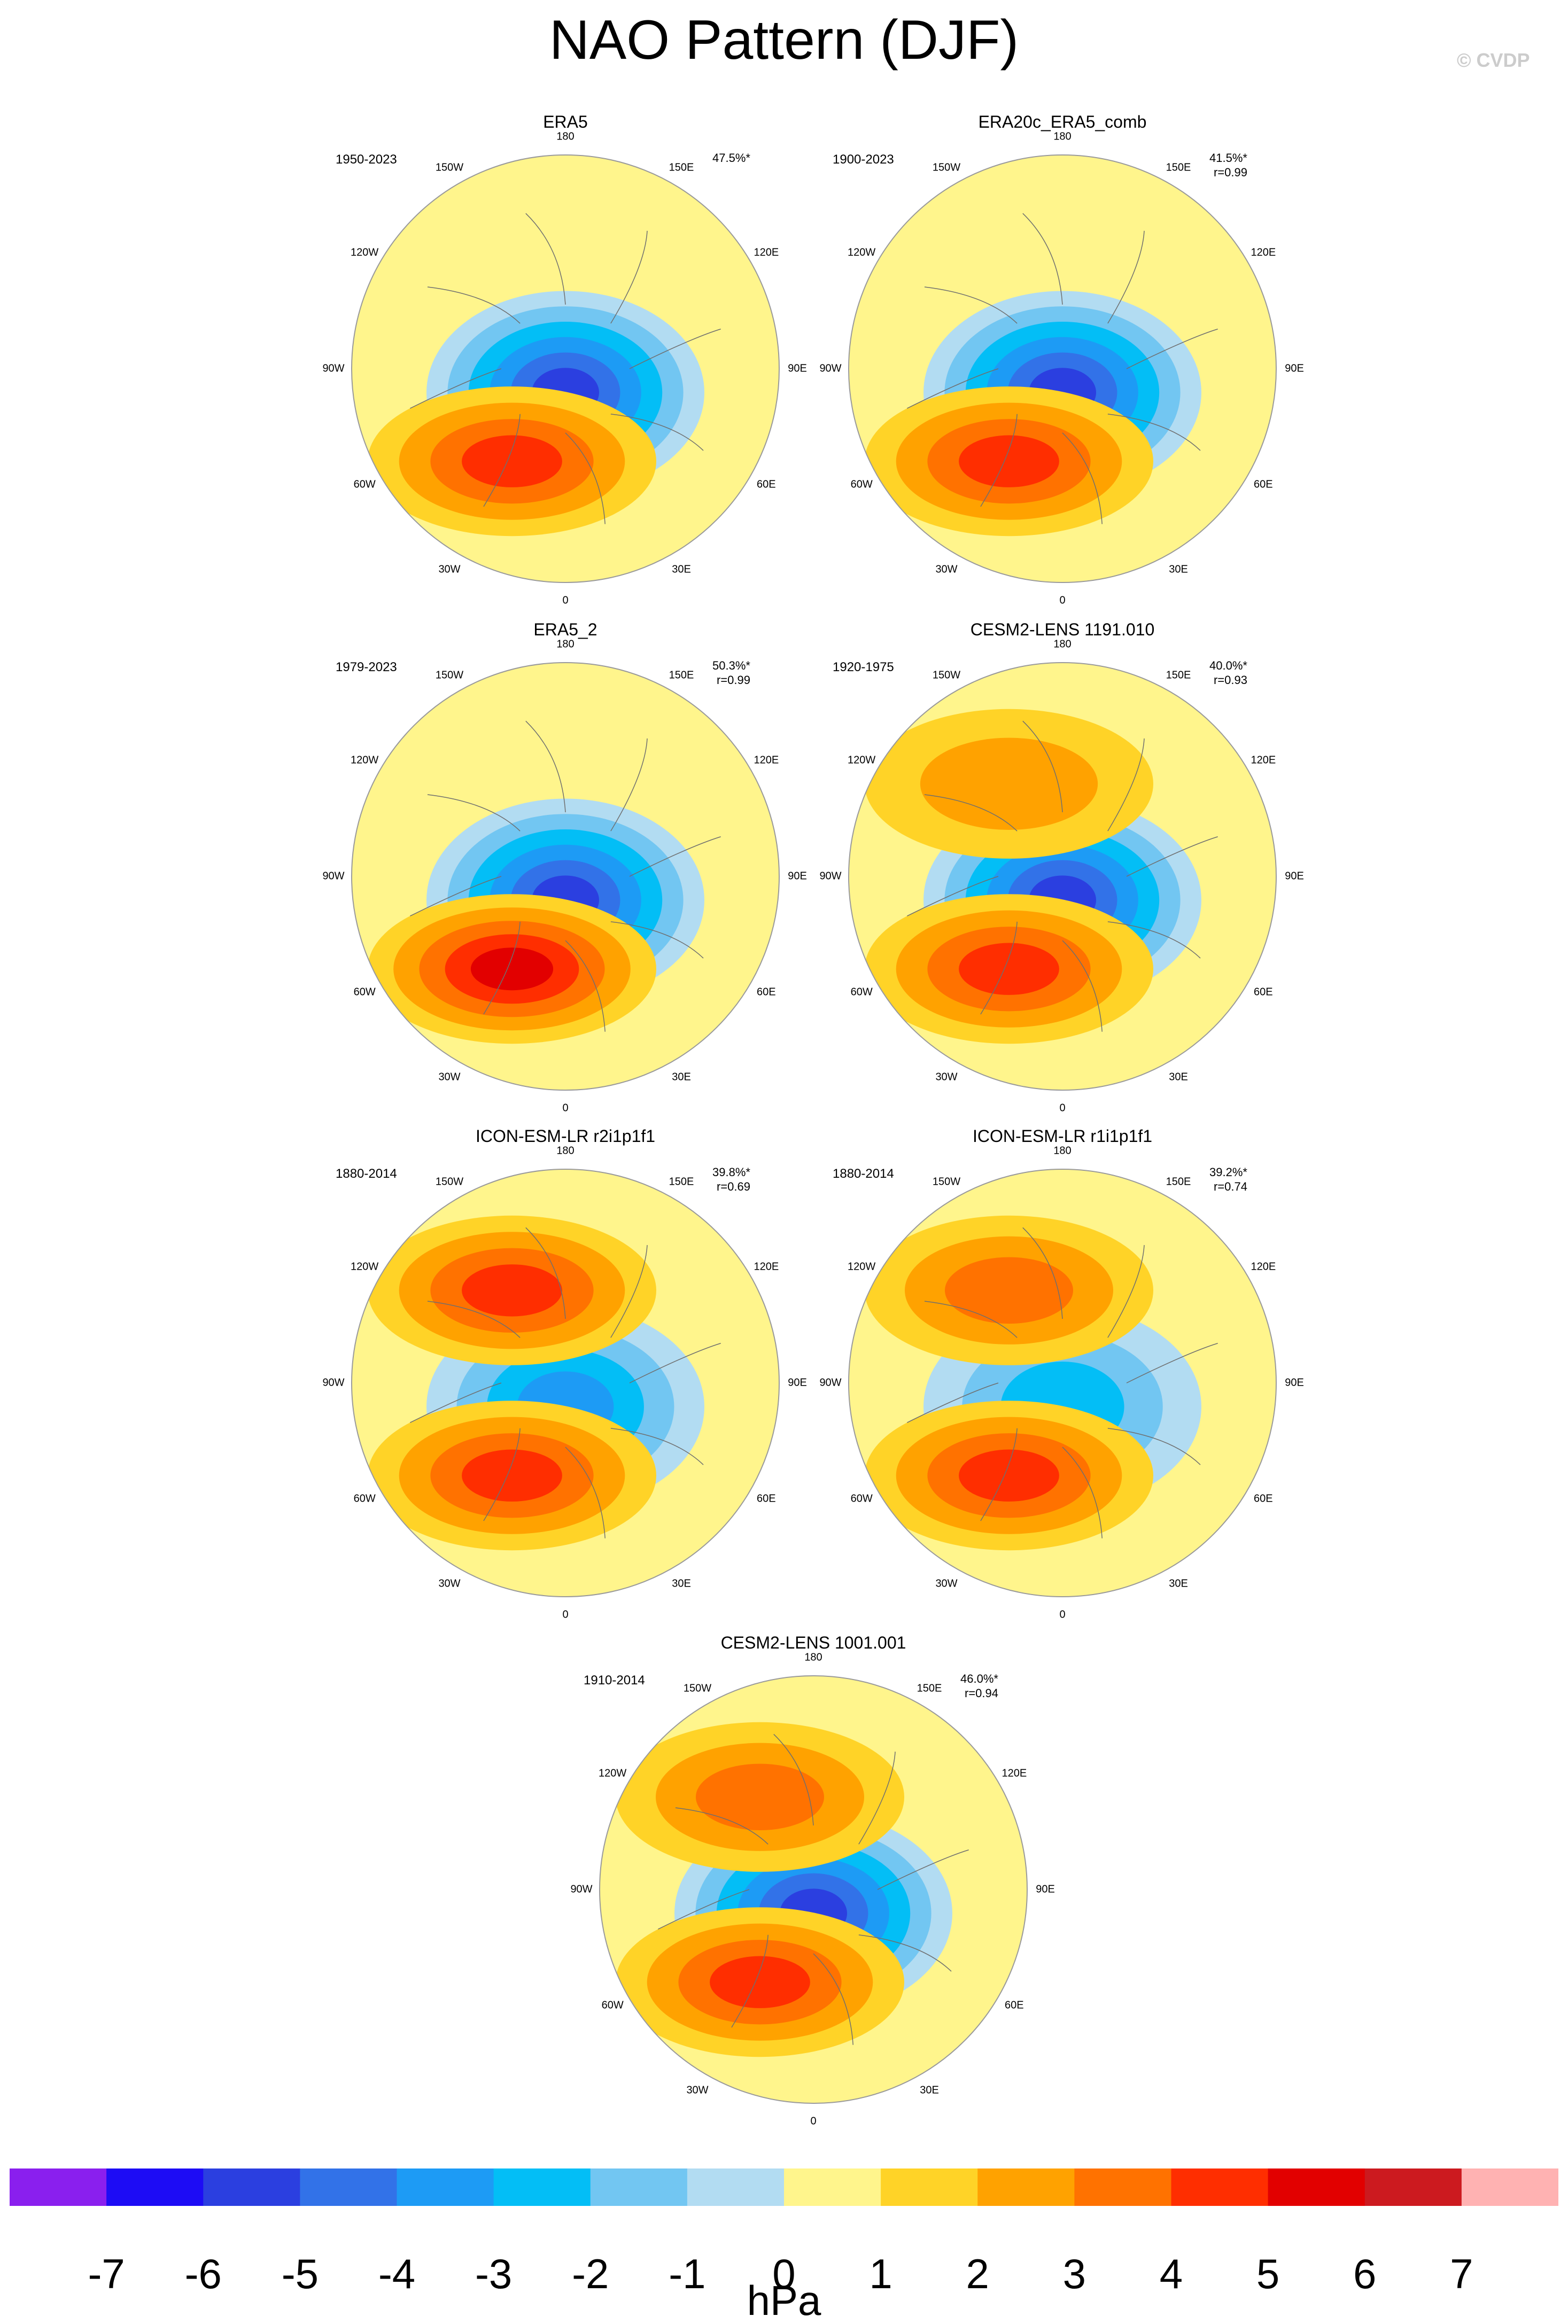 Image resolution: width=1568 pixels, height=2324 pixels. What do you see at coordinates (591, 2273) in the screenshot?
I see `colorbar-tick-label: -2` at bounding box center [591, 2273].